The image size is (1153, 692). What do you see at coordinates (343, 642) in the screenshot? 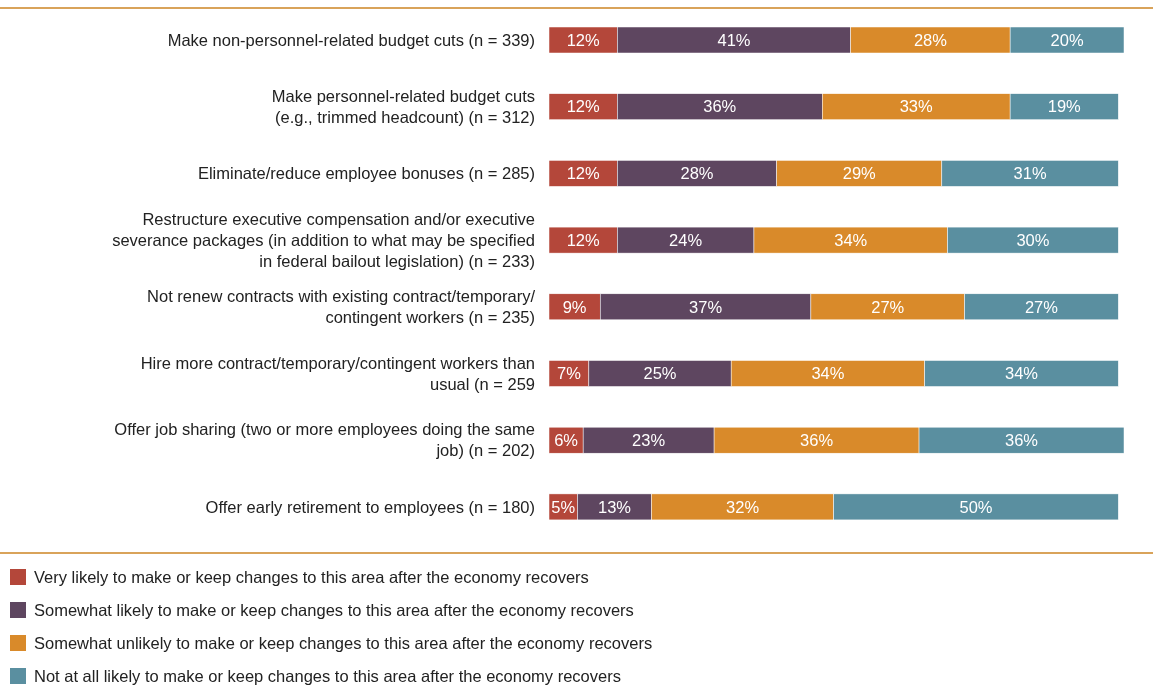
I see `legend-label: Somewhat unlikely to make or keep changes to this area after the economy recovers` at bounding box center [343, 642].